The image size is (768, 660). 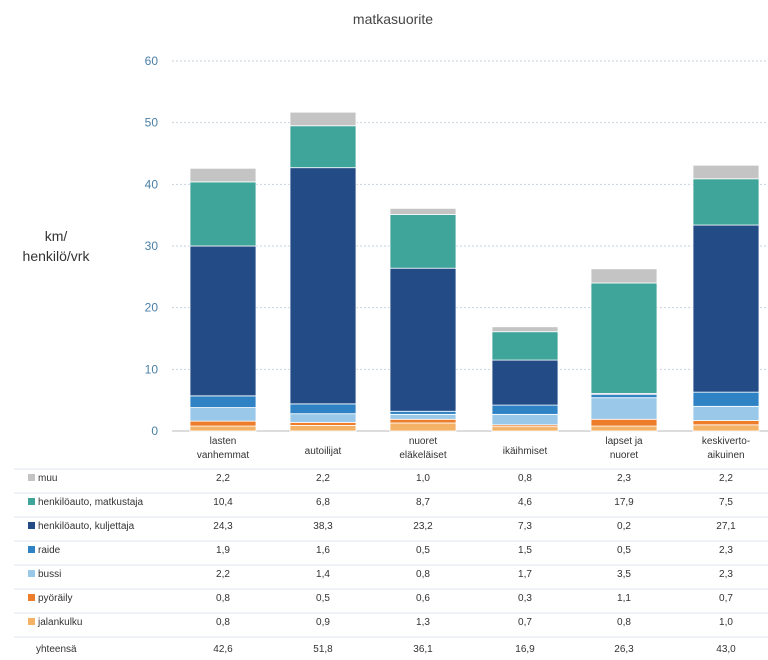 I want to click on y-axis-label-line: km/, so click(x=56, y=236).